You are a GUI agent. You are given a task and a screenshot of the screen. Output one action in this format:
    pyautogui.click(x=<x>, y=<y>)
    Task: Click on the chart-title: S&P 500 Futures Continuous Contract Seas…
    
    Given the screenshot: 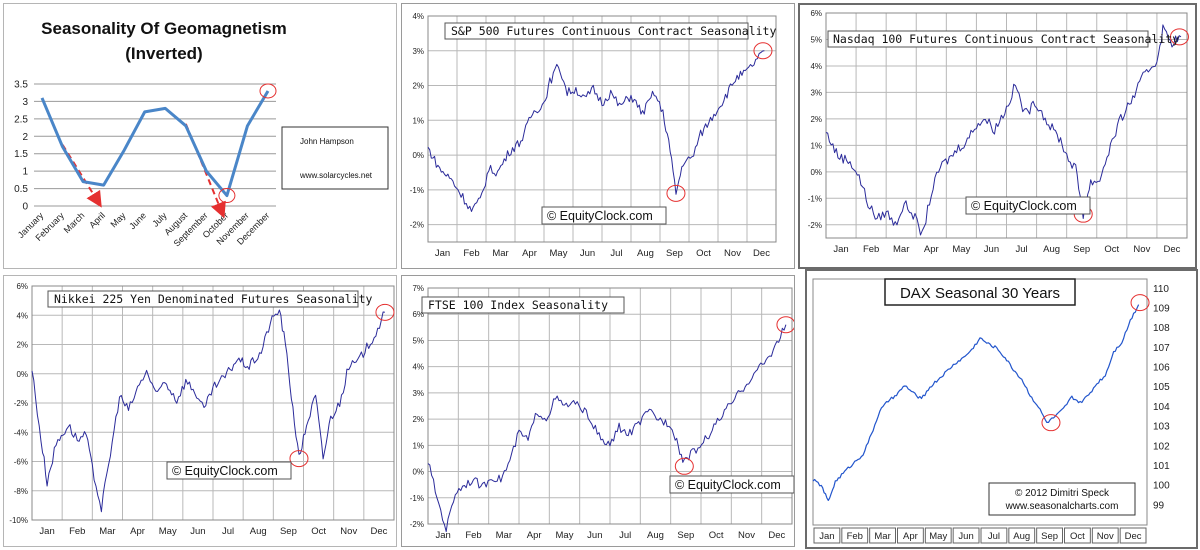 What is the action you would take?
    pyautogui.click(x=613, y=31)
    